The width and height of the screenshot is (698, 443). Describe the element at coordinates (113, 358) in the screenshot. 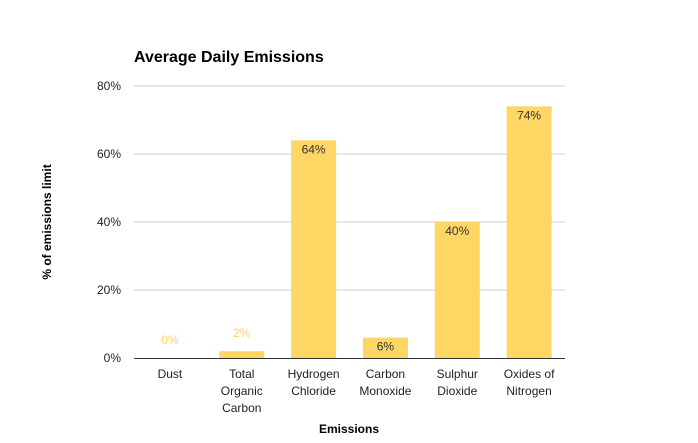

I see `y-tick-label: 0%` at that location.